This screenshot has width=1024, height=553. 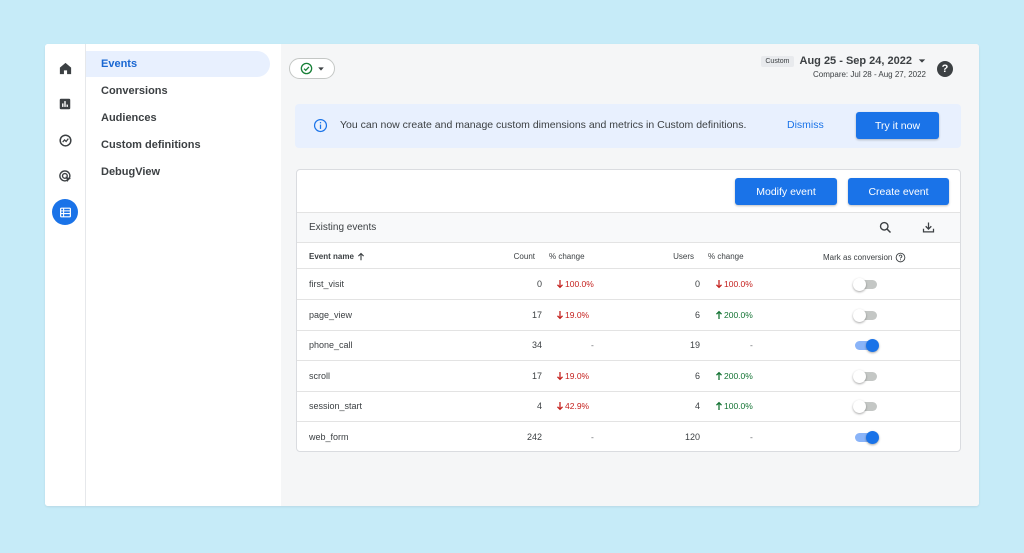 What do you see at coordinates (805, 125) in the screenshot?
I see `dismiss-link: Dismiss` at bounding box center [805, 125].